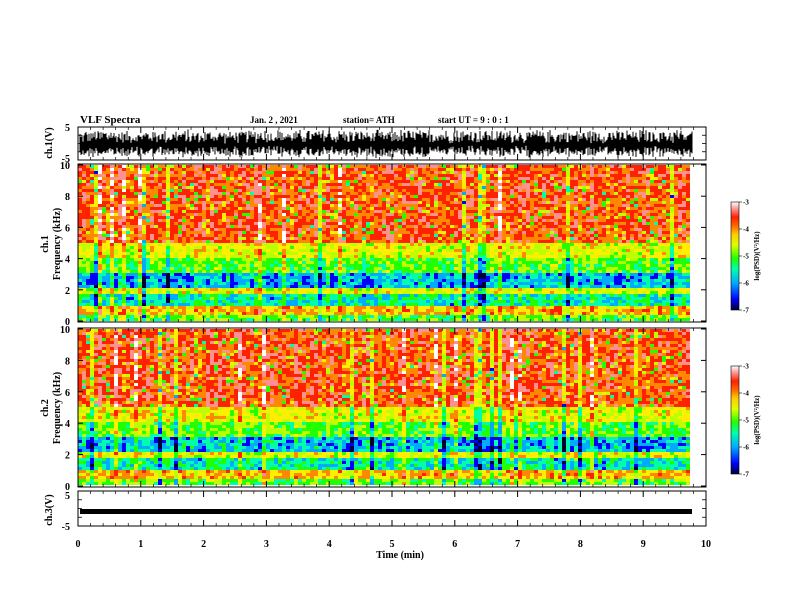 The image size is (792, 612). What do you see at coordinates (66, 527) in the screenshot?
I see `ch3-ytick-bottom: -5` at bounding box center [66, 527].